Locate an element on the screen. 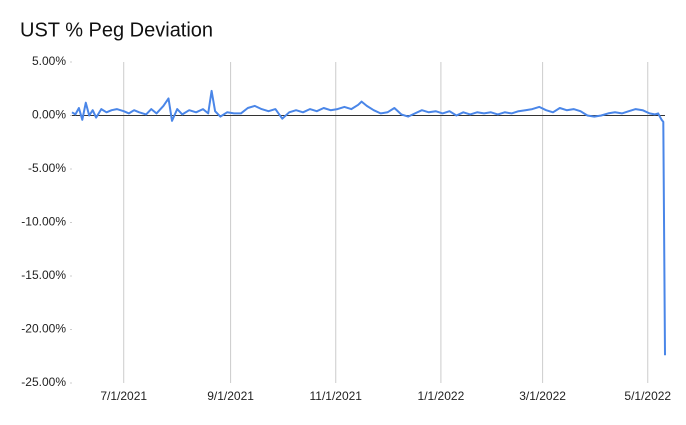 The width and height of the screenshot is (686, 425). y-tick-label: 0.00% is located at coordinates (49, 115).